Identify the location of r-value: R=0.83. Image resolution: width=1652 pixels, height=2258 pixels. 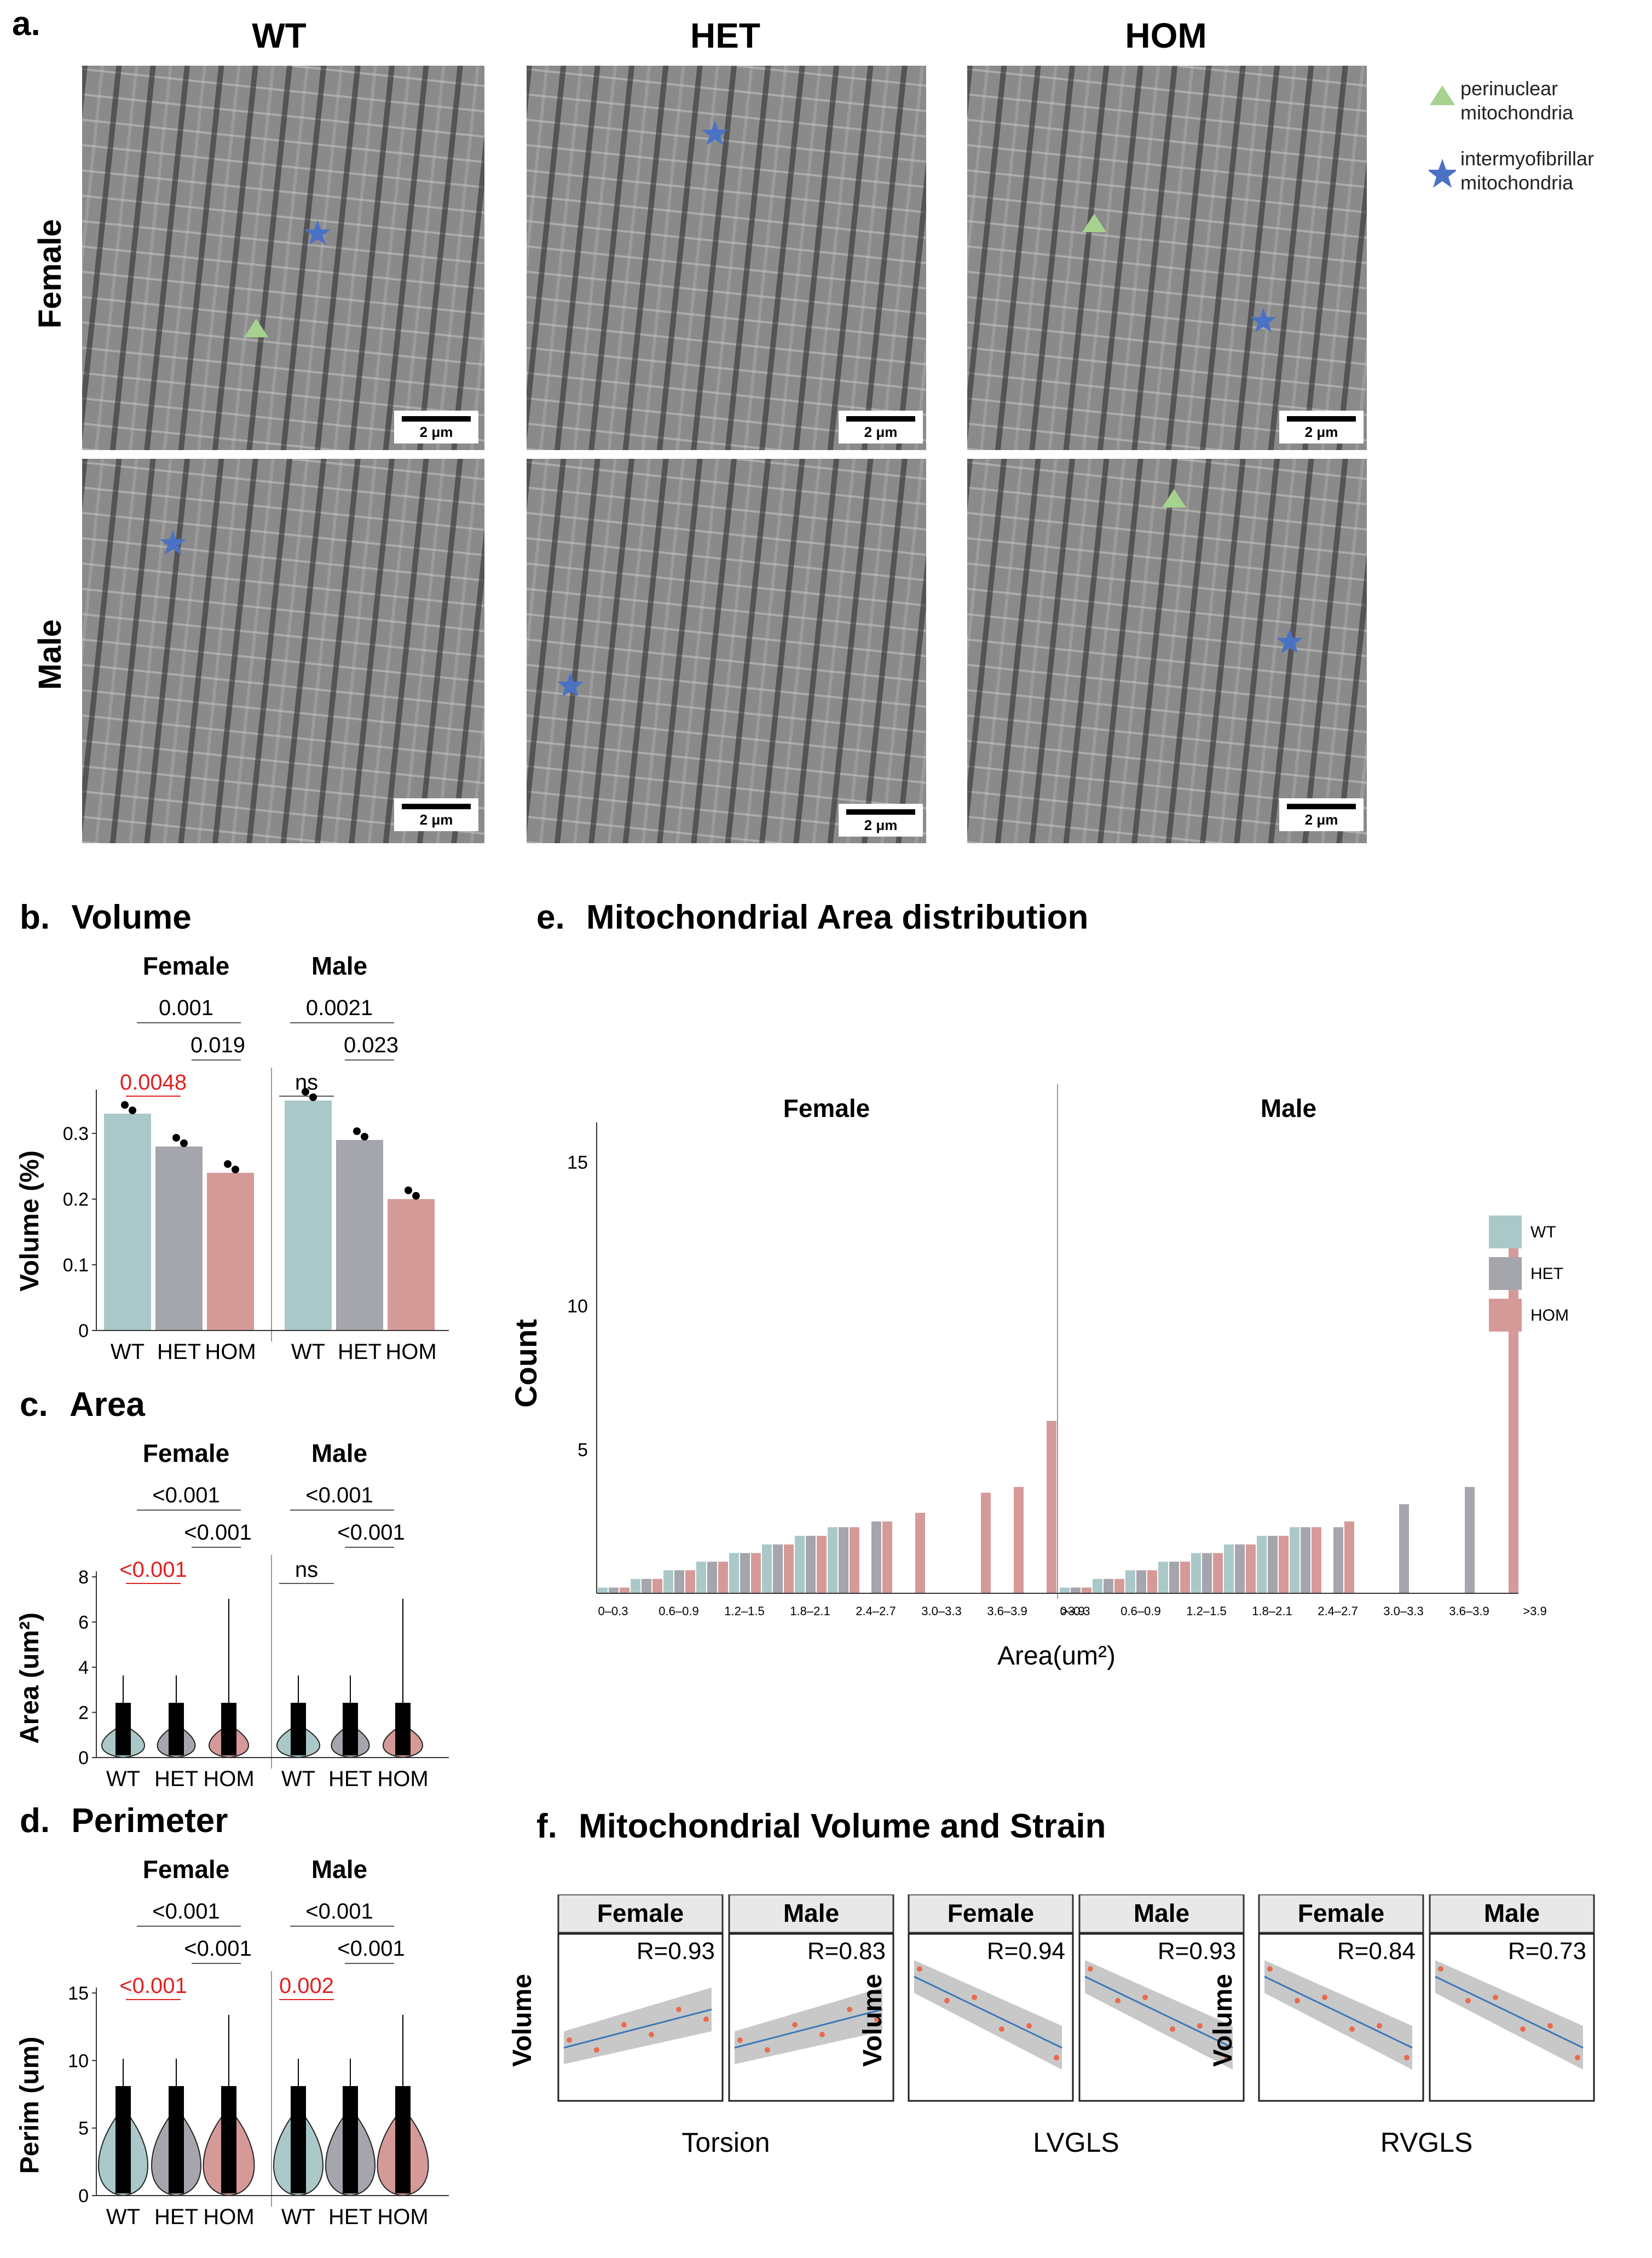
(846, 1951).